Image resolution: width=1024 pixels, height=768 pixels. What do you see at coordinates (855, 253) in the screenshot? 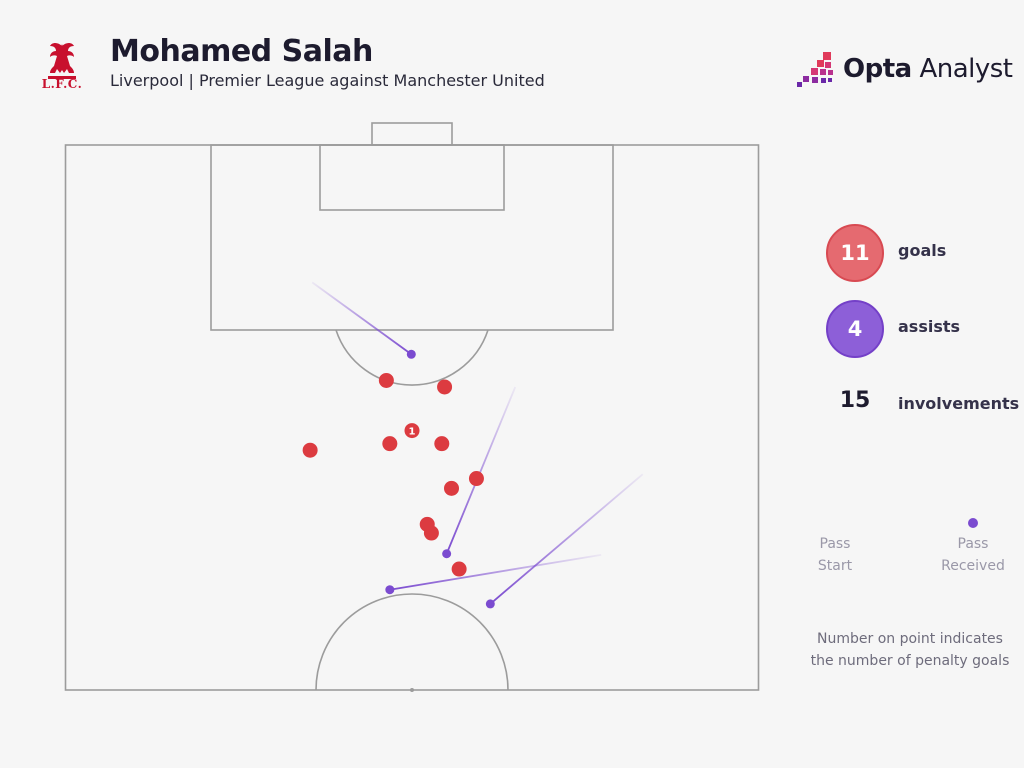
I see `goals-count: 11` at bounding box center [855, 253].